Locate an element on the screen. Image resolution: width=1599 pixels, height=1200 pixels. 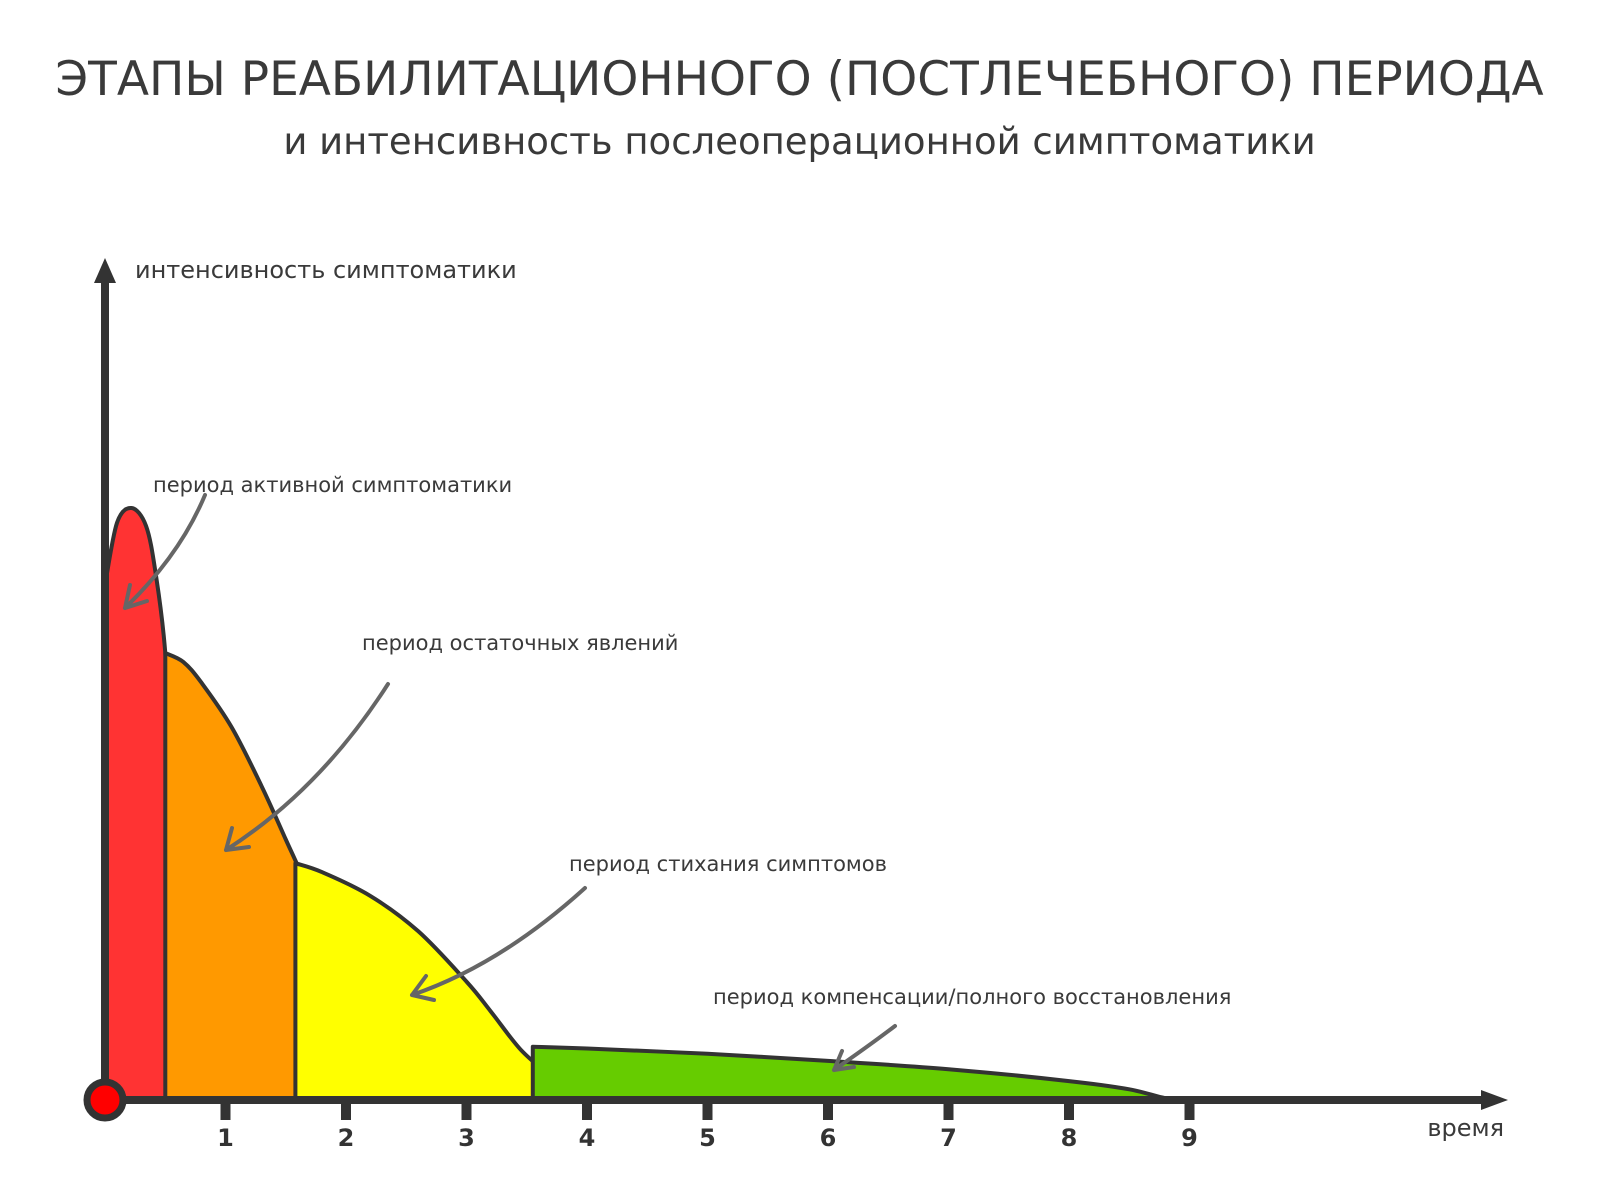
x-tick-label-9: 9 is located at coordinates (1189, 1138).